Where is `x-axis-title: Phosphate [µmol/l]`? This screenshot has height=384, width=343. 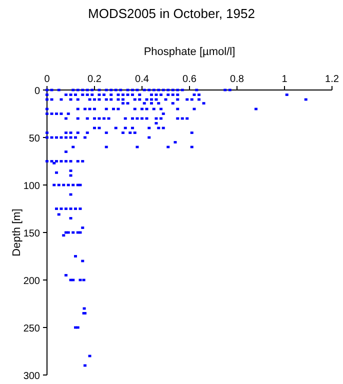 x-axis-title: Phosphate [µmol/l] is located at coordinates (190, 52).